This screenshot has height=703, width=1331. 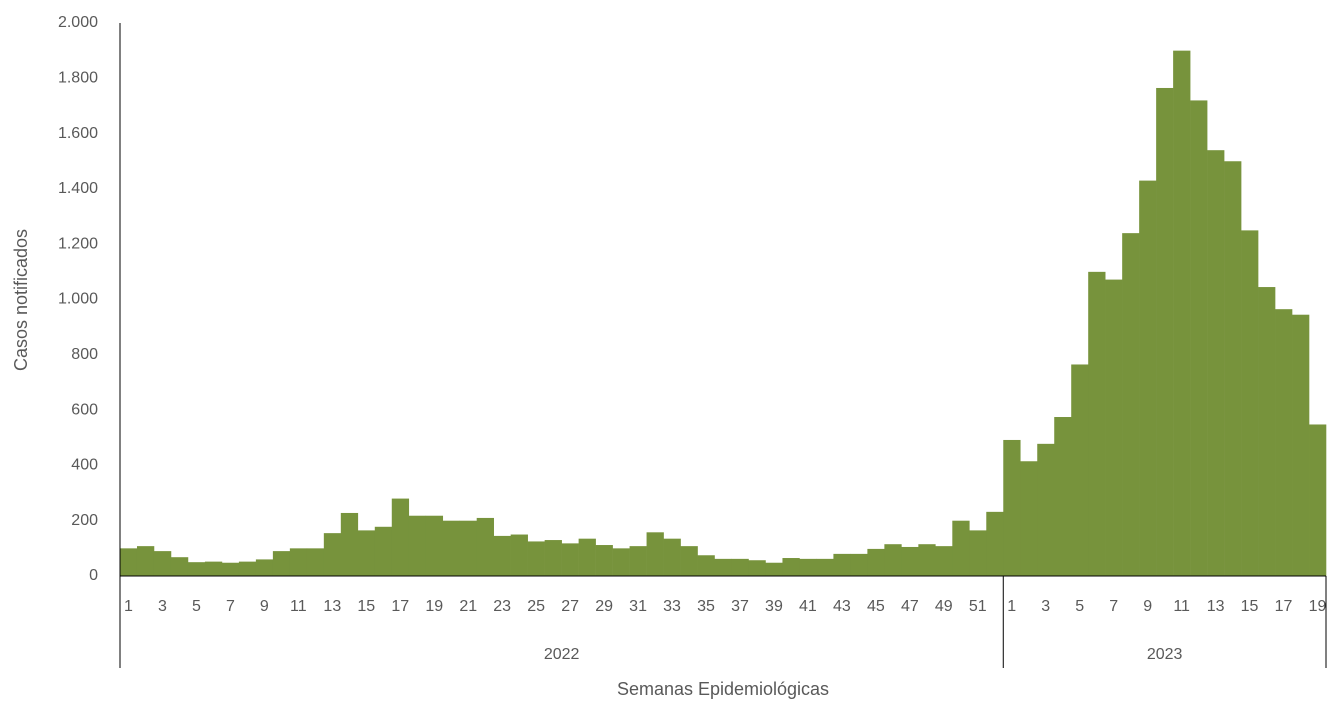 What do you see at coordinates (298, 606) in the screenshot?
I see `x-tick-label: 11` at bounding box center [298, 606].